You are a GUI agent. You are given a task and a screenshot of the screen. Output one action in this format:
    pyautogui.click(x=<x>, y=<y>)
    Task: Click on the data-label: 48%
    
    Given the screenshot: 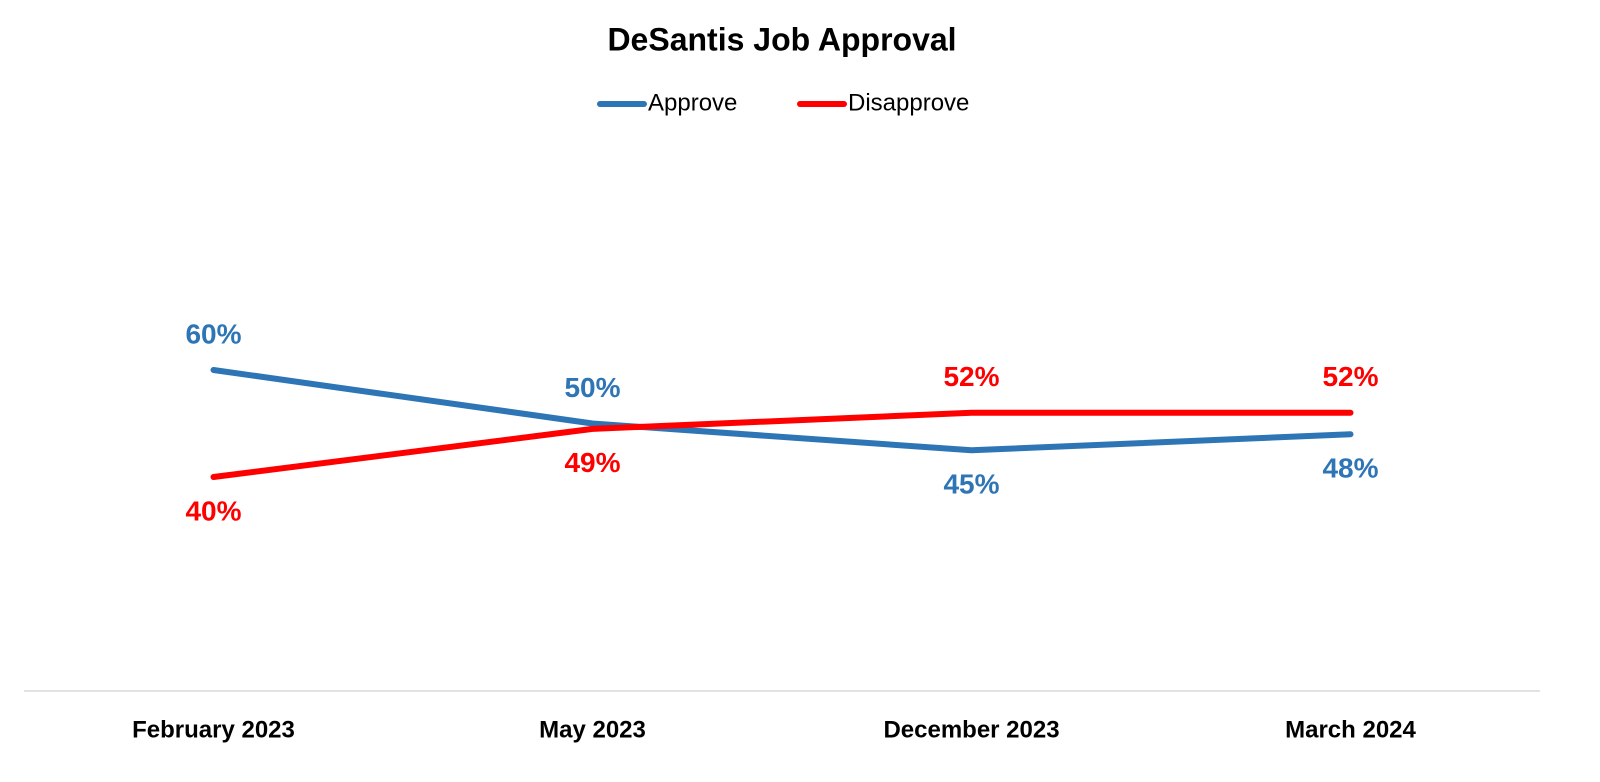 What is the action you would take?
    pyautogui.click(x=1350, y=468)
    